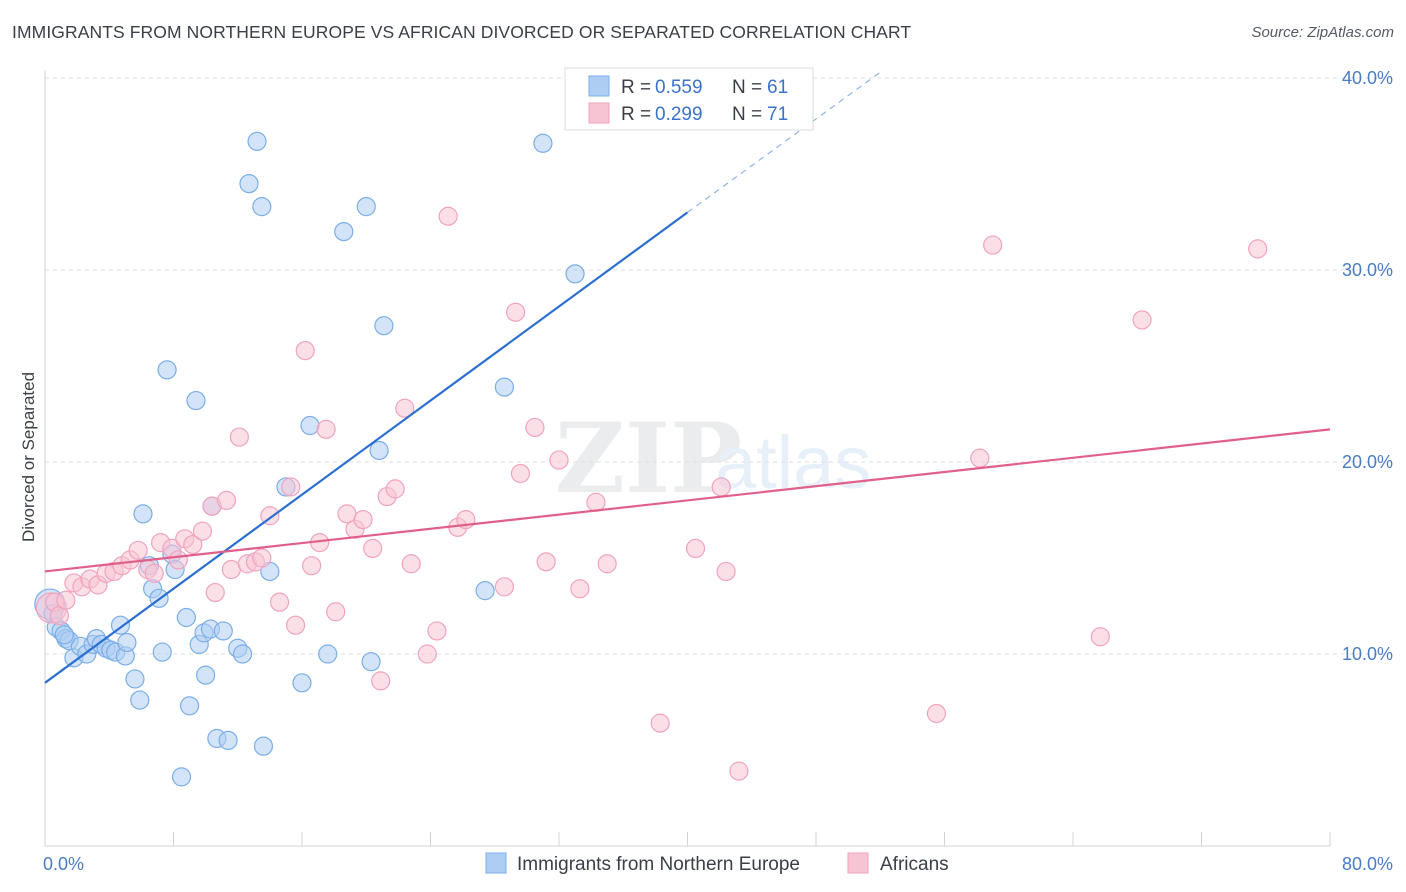  I want to click on x-tick-label: 0.0%, so click(63, 864).